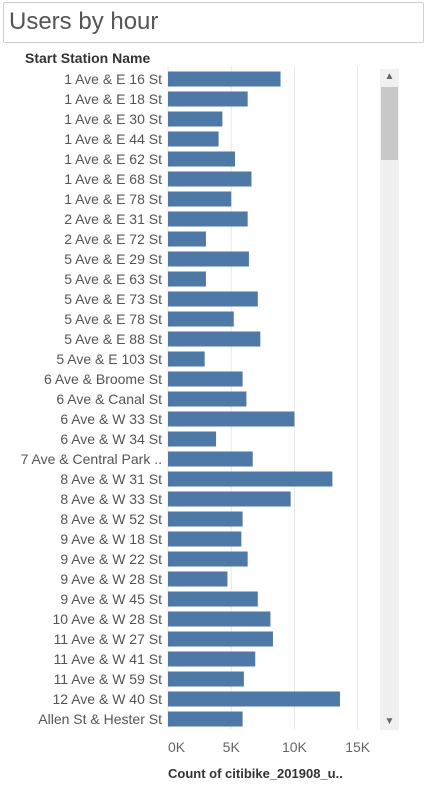 The height and width of the screenshot is (796, 426). I want to click on category-label: 10 Ave & W 28 St, so click(108, 619).